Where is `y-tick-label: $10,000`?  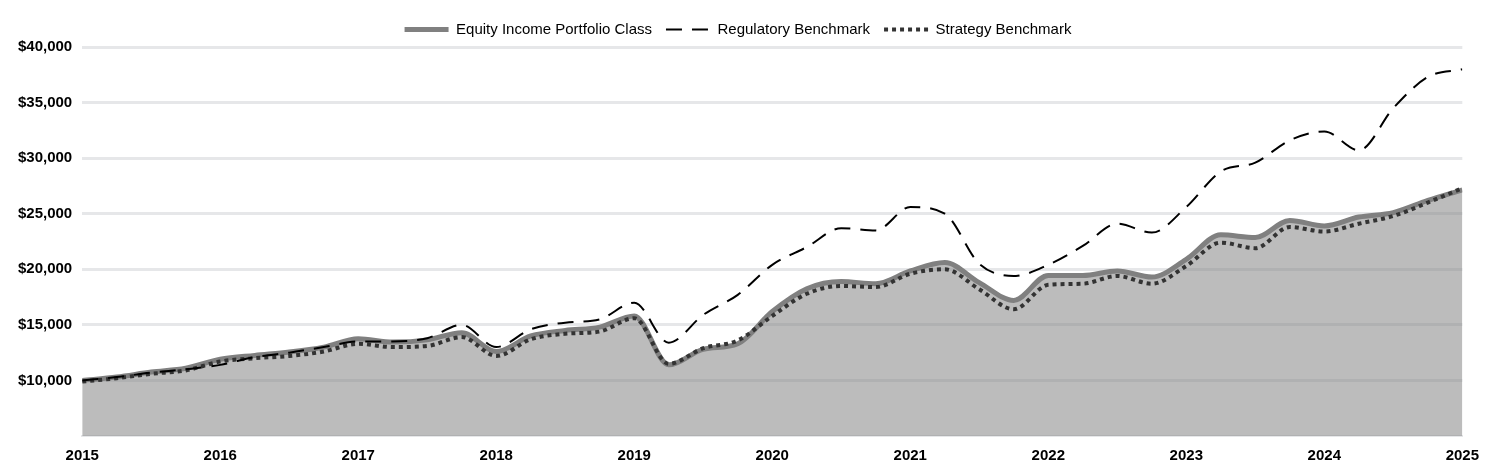 y-tick-label: $10,000 is located at coordinates (45, 379).